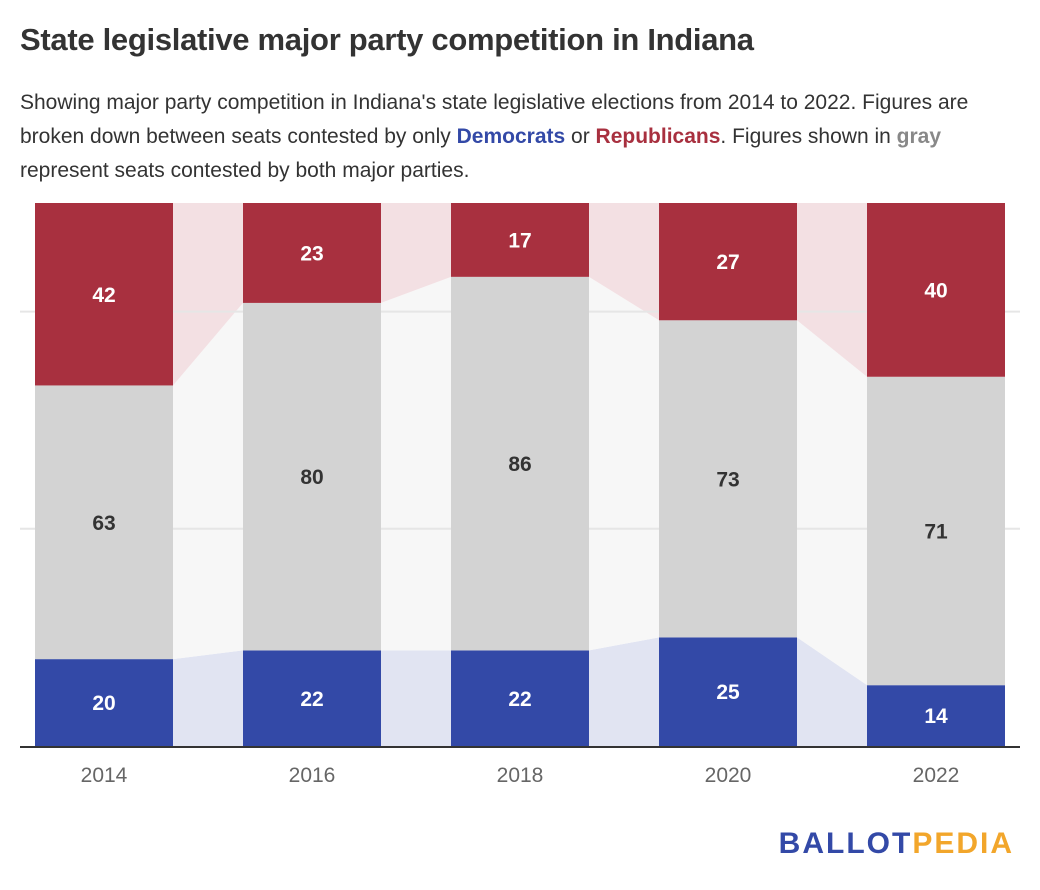  Describe the element at coordinates (845, 843) in the screenshot. I see `logo-part1: BALLOT` at that location.